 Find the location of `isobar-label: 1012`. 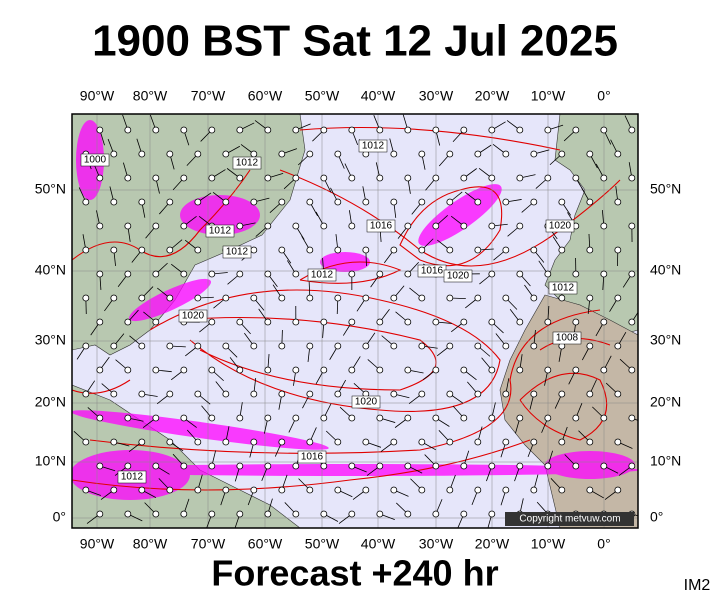

isobar-label: 1012 is located at coordinates (247, 163).